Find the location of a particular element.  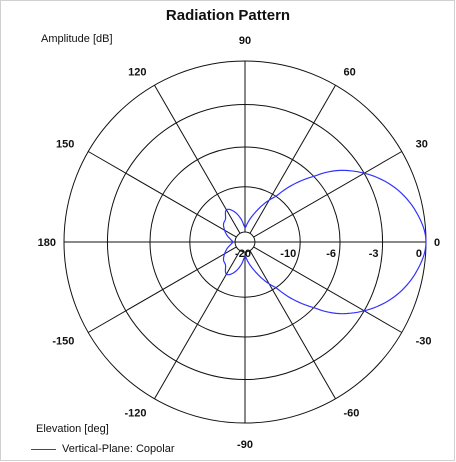

angular-tick-label: 180 is located at coordinates (47, 243).